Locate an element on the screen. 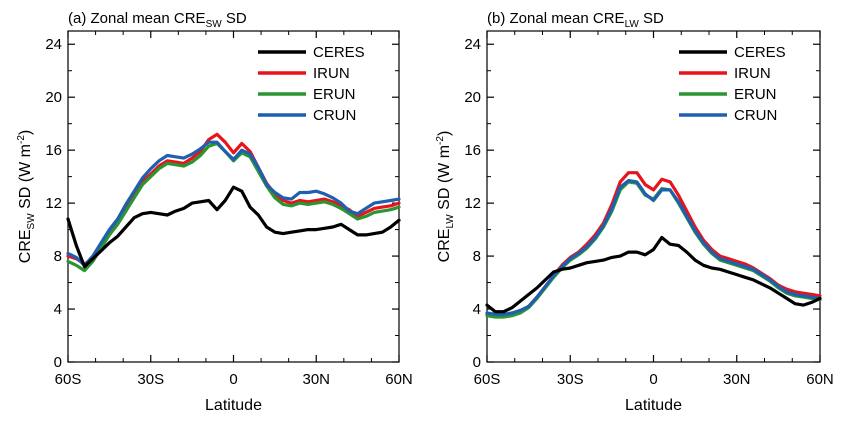 This screenshot has height=421, width=842. y-axis-title: CRELW SD (W m-2) is located at coordinates (445, 197).